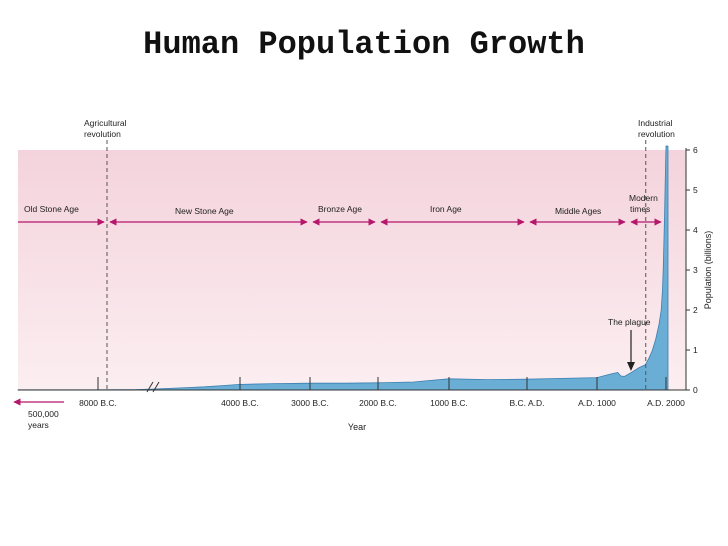 This screenshot has width=728, height=546. I want to click on y-tick-label: 5, so click(695, 190).